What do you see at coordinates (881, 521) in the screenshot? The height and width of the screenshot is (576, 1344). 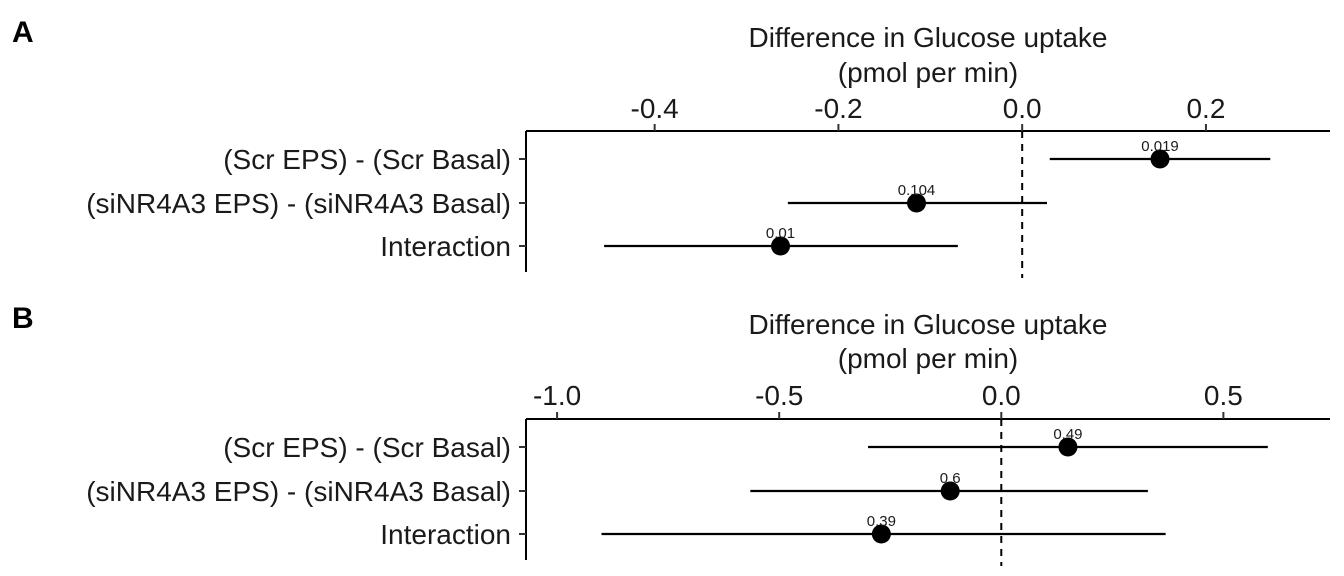 I see `p-value-label: 0.39` at bounding box center [881, 521].